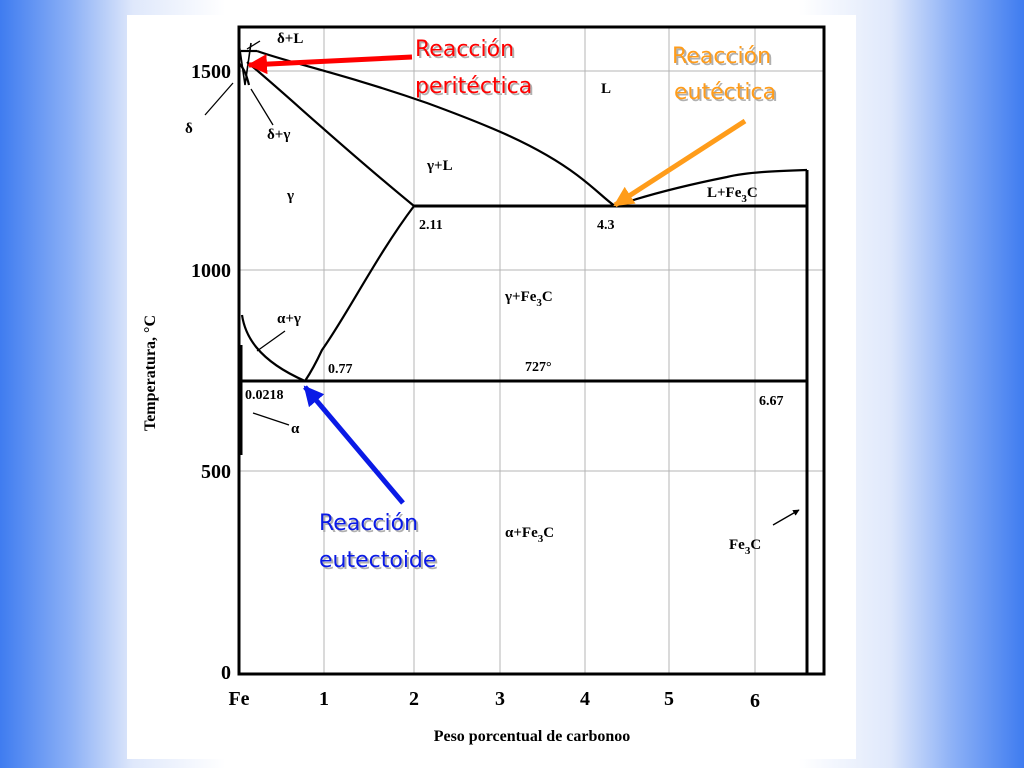 This screenshot has height=768, width=1024. What do you see at coordinates (585, 699) in the screenshot?
I see `x-tick-4: 4` at bounding box center [585, 699].